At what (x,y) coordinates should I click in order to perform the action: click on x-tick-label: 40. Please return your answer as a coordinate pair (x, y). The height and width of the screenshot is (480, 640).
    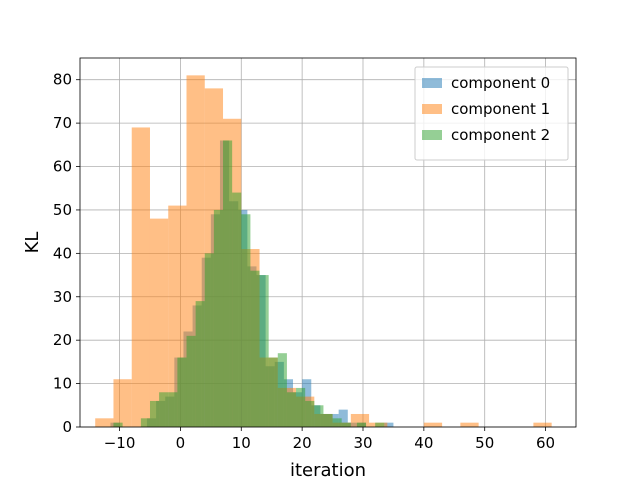
    Looking at the image, I should click on (423, 443).